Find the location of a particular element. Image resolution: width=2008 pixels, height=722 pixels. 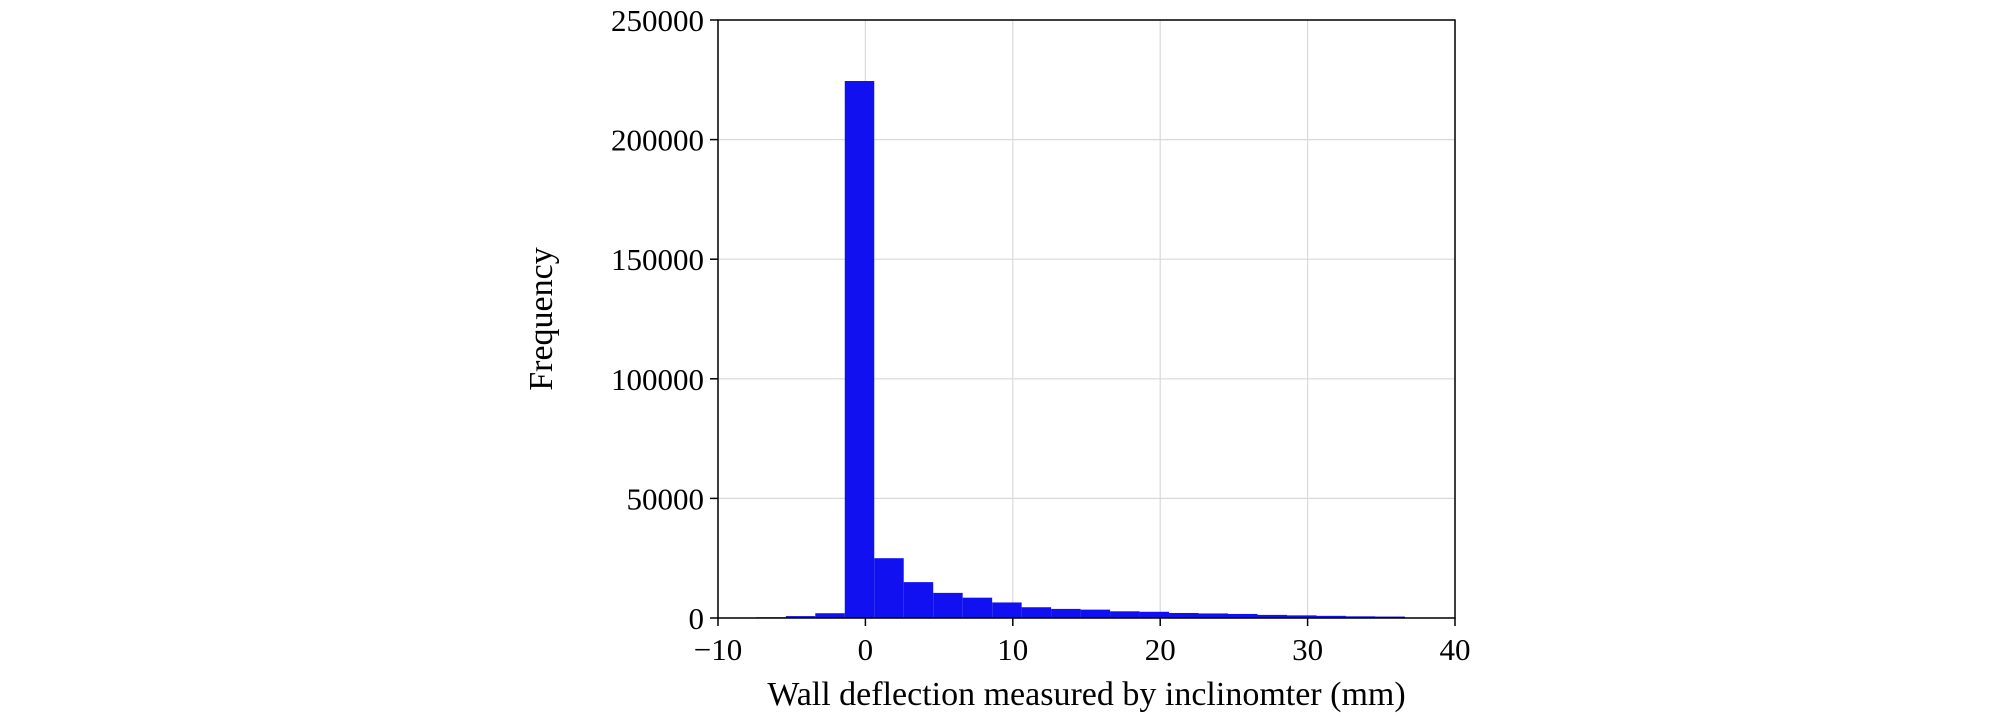

y-tick-label: 250000 is located at coordinates (657, 20).